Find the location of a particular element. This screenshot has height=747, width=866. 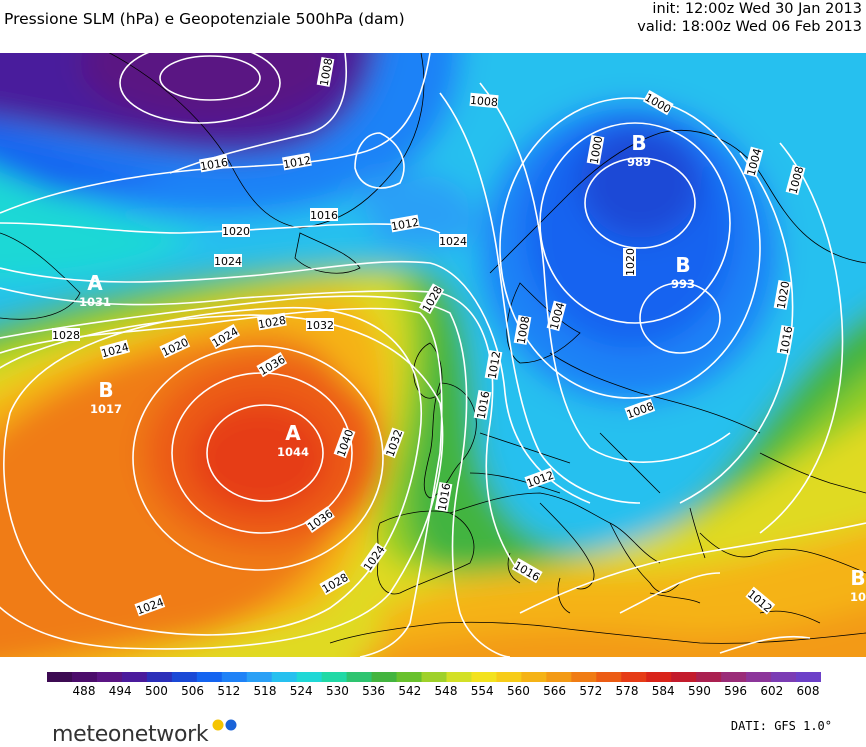

colorbar-tick-label: 572 is located at coordinates (591, 691).